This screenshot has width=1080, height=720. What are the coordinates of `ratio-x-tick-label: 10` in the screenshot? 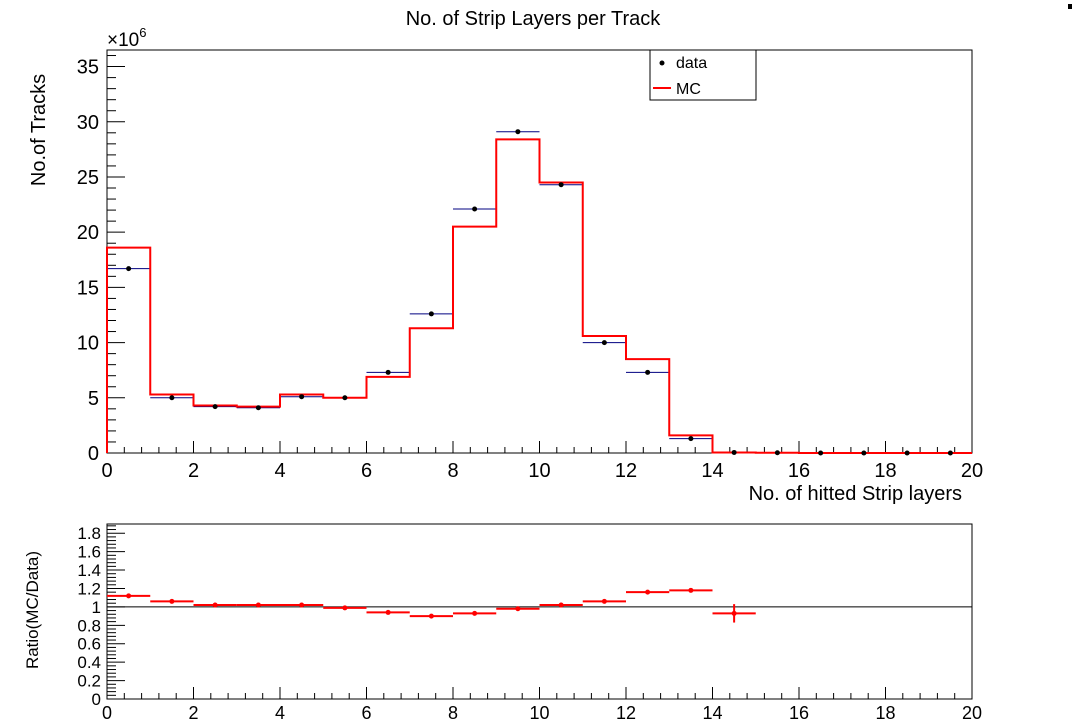 It's located at (539, 711).